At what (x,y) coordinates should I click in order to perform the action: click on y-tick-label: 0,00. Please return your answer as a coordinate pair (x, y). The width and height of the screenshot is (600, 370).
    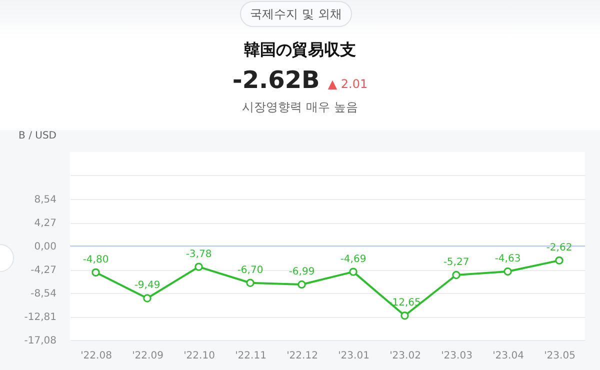
    Looking at the image, I should click on (45, 247).